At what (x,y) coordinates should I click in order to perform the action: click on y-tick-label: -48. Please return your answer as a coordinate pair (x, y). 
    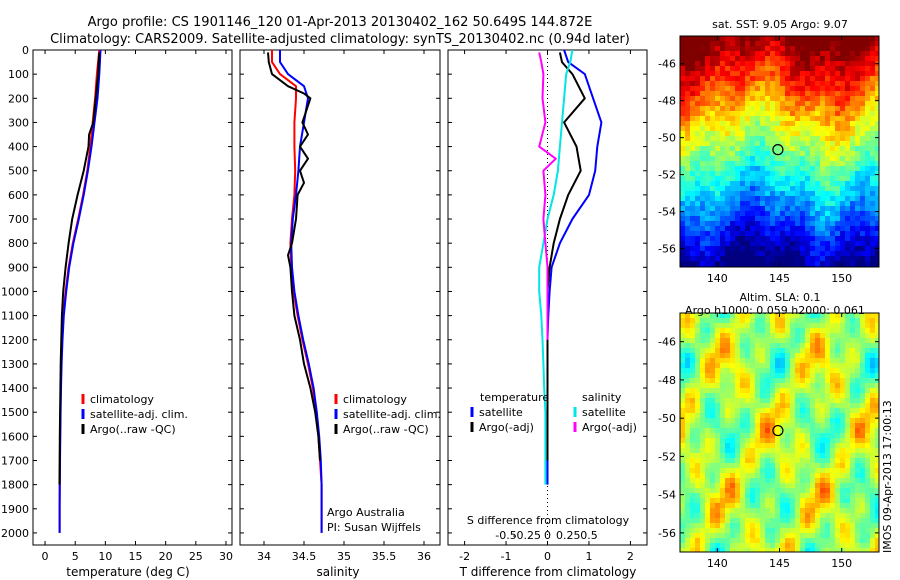
    Looking at the image, I should click on (667, 101).